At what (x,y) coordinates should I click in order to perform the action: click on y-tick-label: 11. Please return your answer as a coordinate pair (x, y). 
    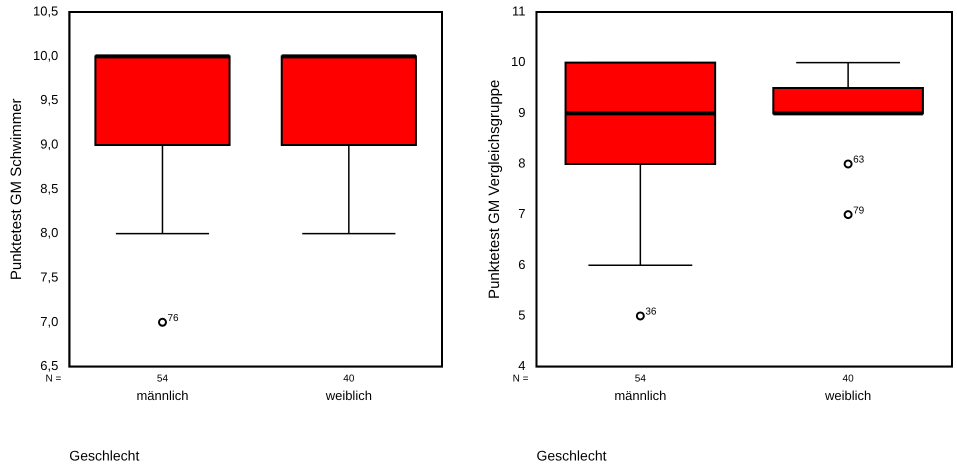
    Looking at the image, I should click on (519, 11).